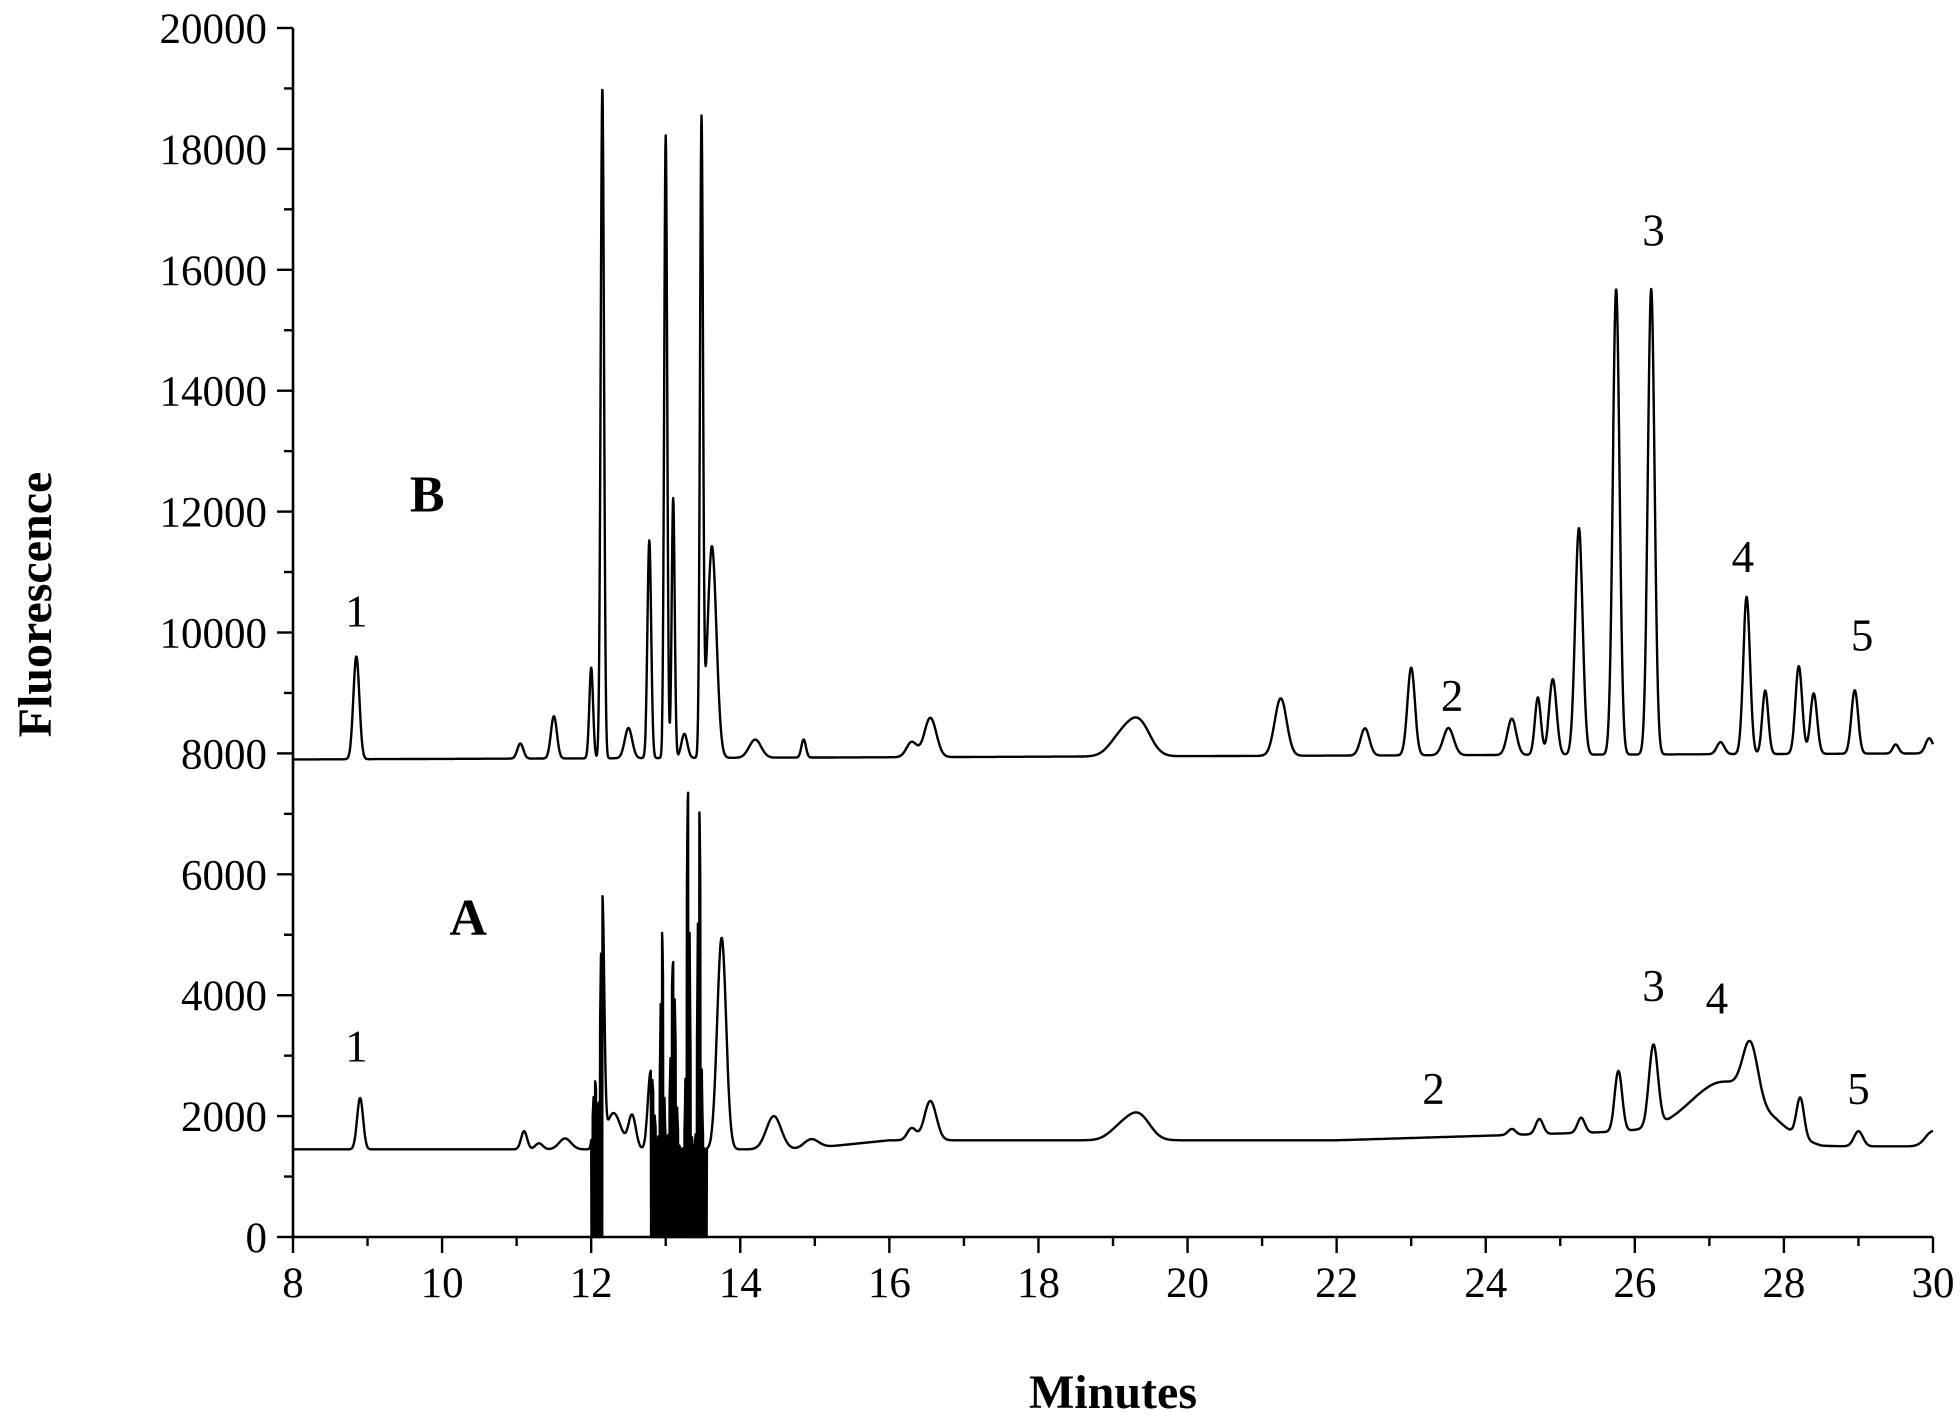 This screenshot has width=1960, height=1422. Describe the element at coordinates (293, 1283) in the screenshot. I see `x-tick-label: 8` at that location.